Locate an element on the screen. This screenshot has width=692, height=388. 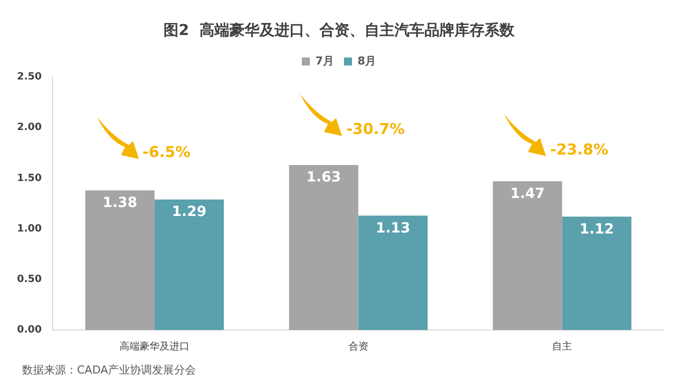
data-label: 1.38 is located at coordinates (120, 202).